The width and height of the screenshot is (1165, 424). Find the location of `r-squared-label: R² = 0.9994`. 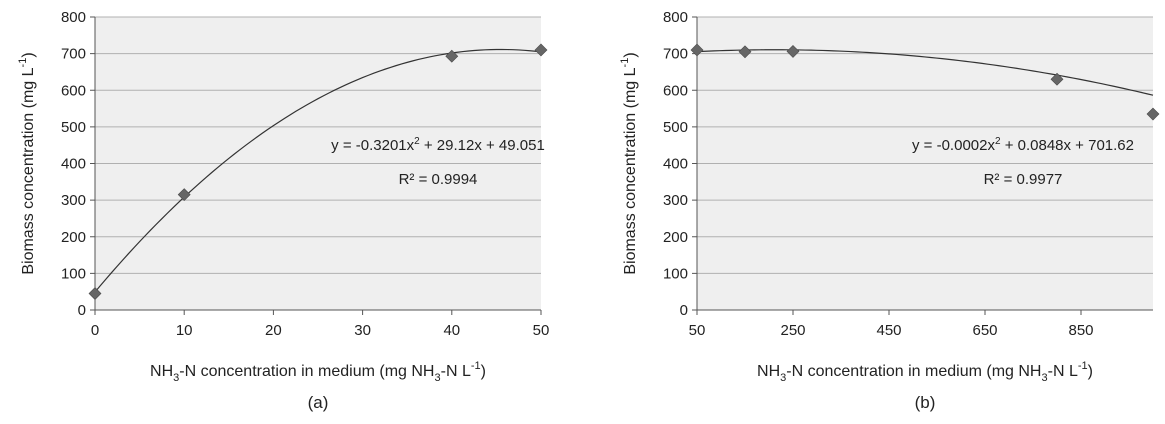

r-squared-label: R² = 0.9994 is located at coordinates (438, 179).